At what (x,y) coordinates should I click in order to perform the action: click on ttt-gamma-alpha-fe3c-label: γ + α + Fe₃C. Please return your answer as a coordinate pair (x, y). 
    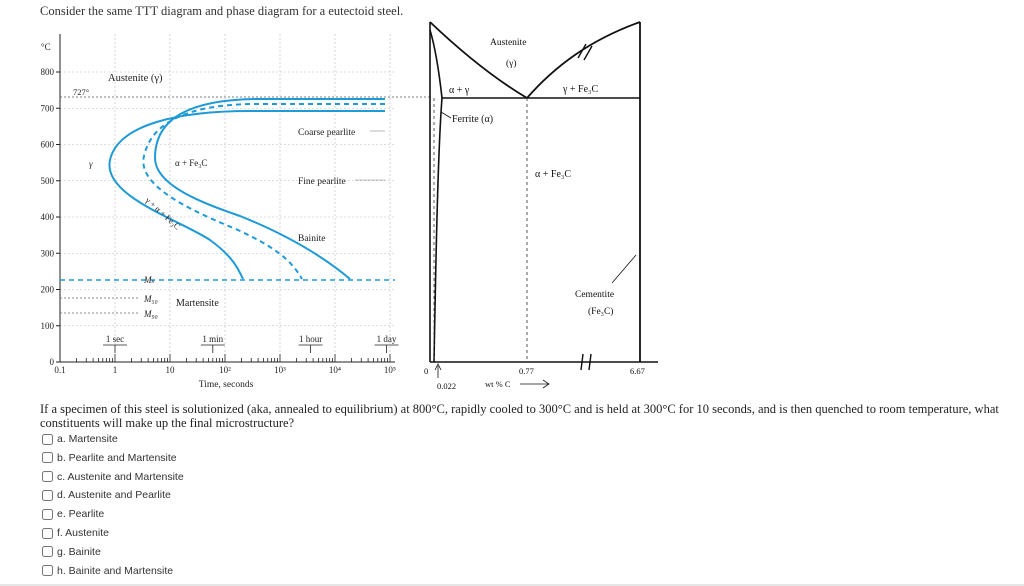
    Looking at the image, I should click on (163, 212).